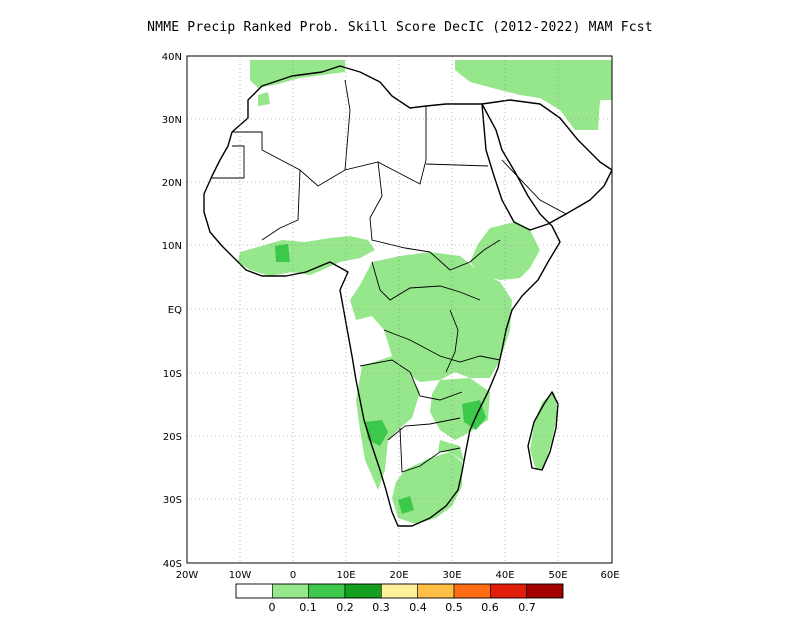  I want to click on lon-axis: 20W 10W 0 10E 20E 30E 40E 50E 60E, so click(398, 575).